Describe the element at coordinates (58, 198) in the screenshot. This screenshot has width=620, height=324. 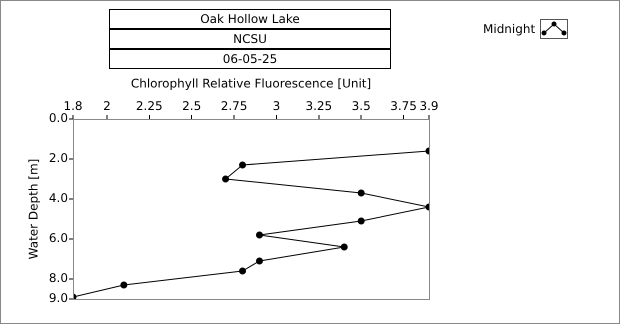
I see `y-tick-label: 4.0` at that location.